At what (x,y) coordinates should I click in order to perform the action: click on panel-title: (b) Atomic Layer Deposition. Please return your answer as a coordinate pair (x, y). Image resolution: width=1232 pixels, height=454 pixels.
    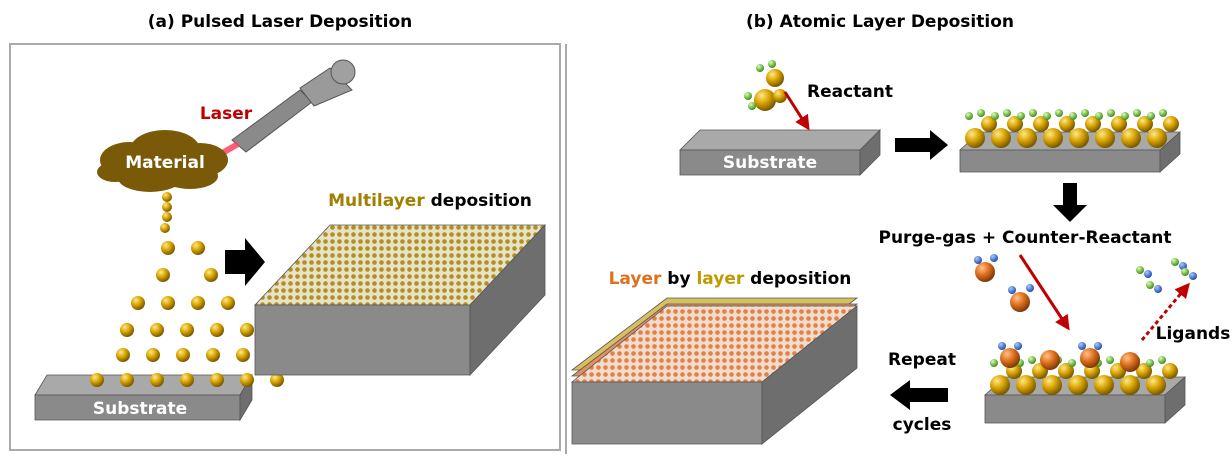
    Looking at the image, I should click on (880, 22).